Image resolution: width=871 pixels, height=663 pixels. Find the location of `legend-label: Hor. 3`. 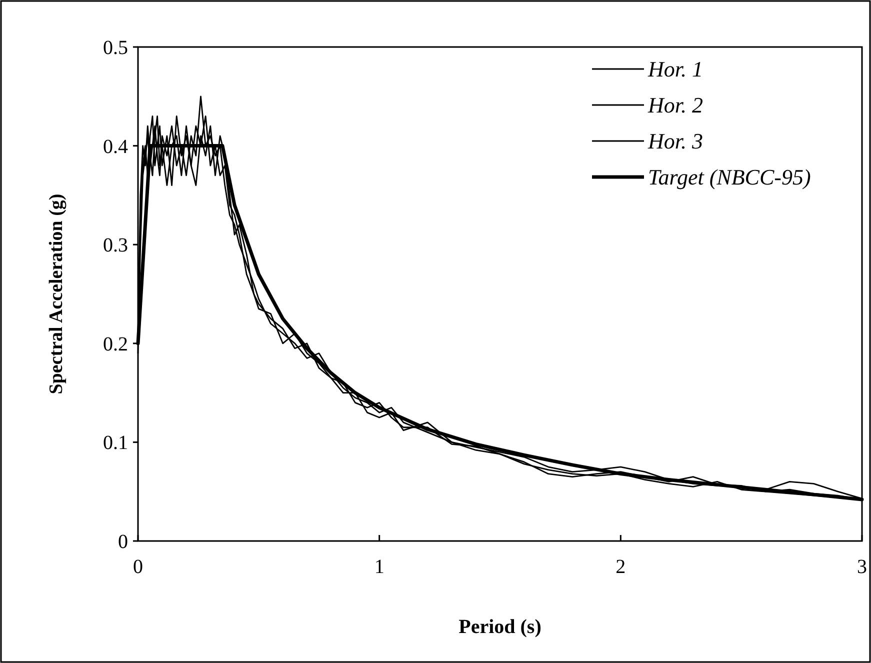

legend-label: Hor. 3 is located at coordinates (675, 141).